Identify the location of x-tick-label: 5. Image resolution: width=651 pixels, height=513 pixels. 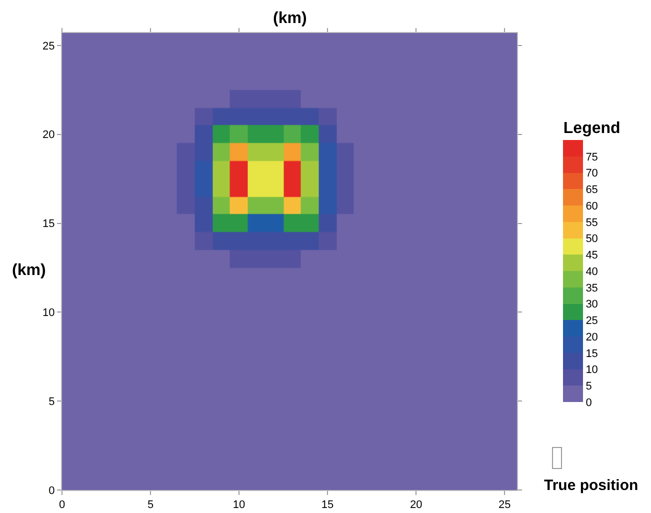
(150, 505).